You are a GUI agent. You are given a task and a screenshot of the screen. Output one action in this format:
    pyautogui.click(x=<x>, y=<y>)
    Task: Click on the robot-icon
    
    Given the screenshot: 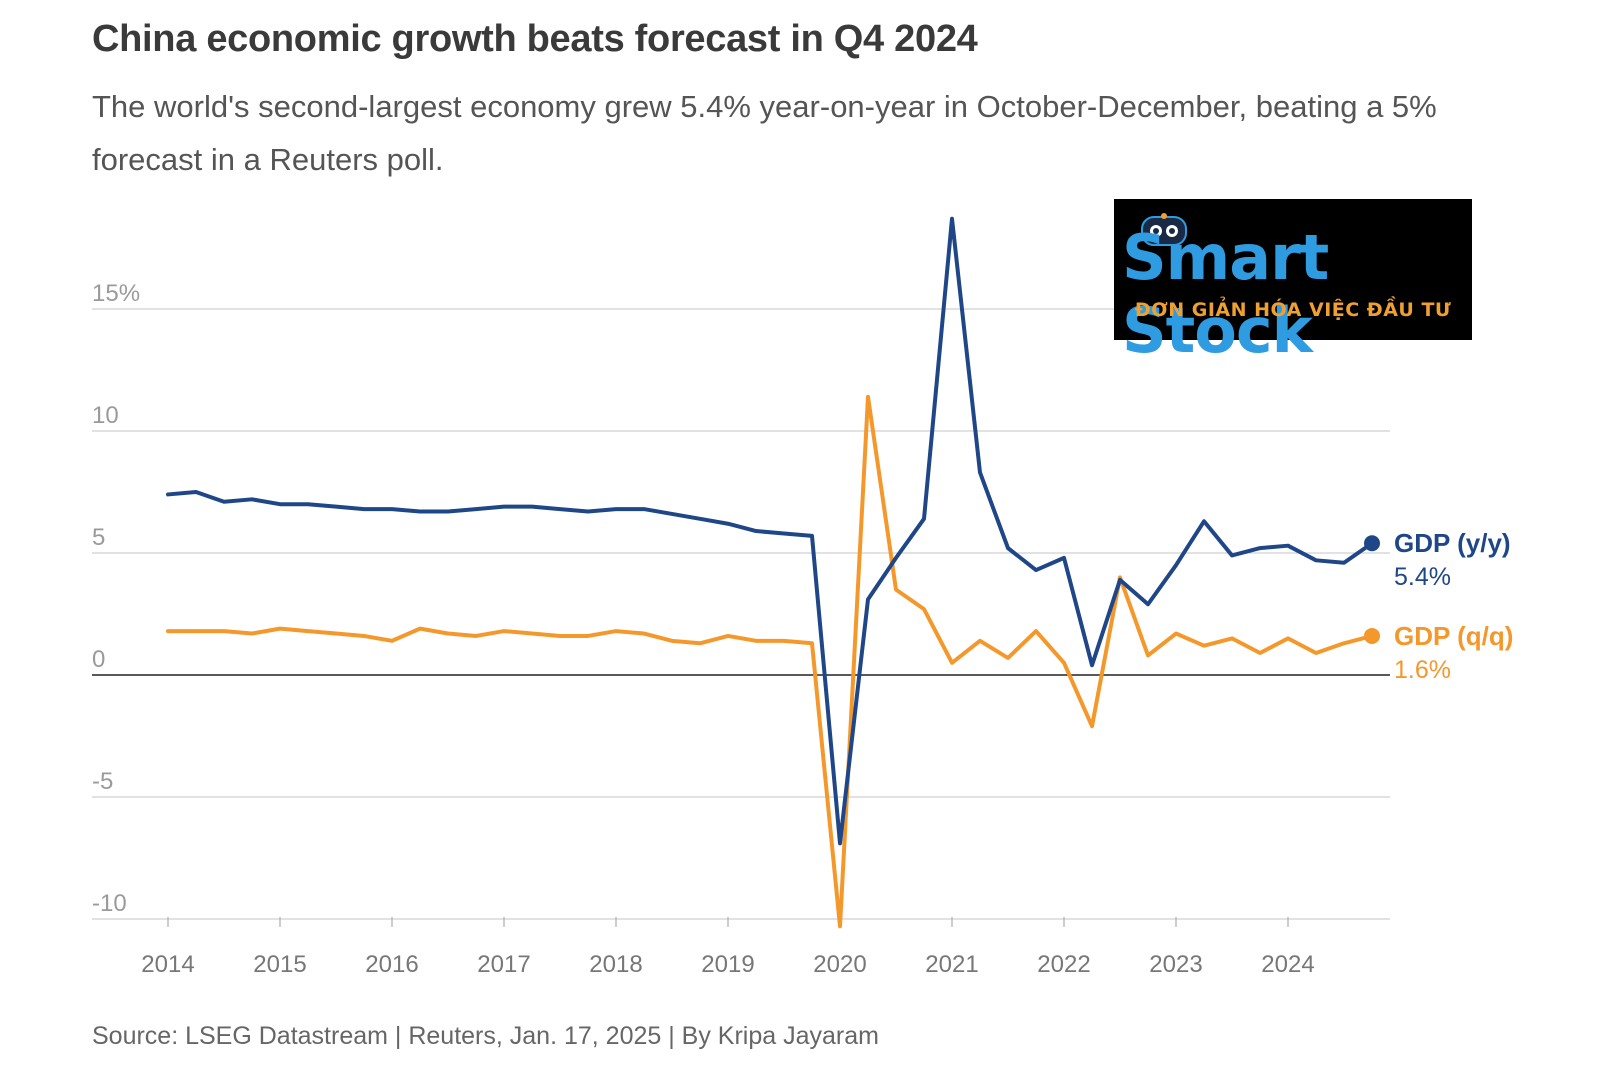 What is the action you would take?
    pyautogui.click(x=1164, y=229)
    